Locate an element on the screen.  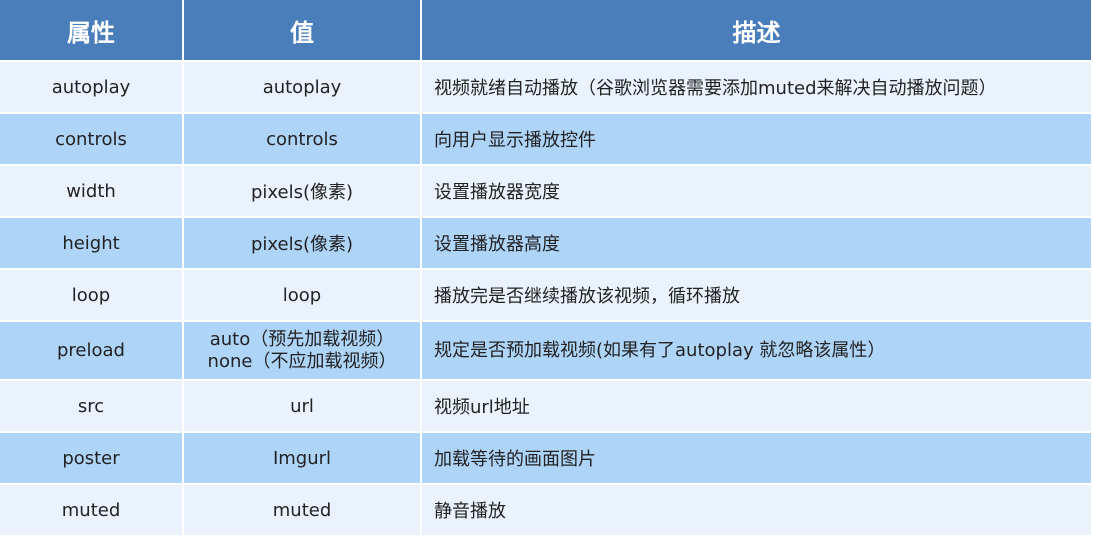
value-cell: autoplay is located at coordinates (302, 87).